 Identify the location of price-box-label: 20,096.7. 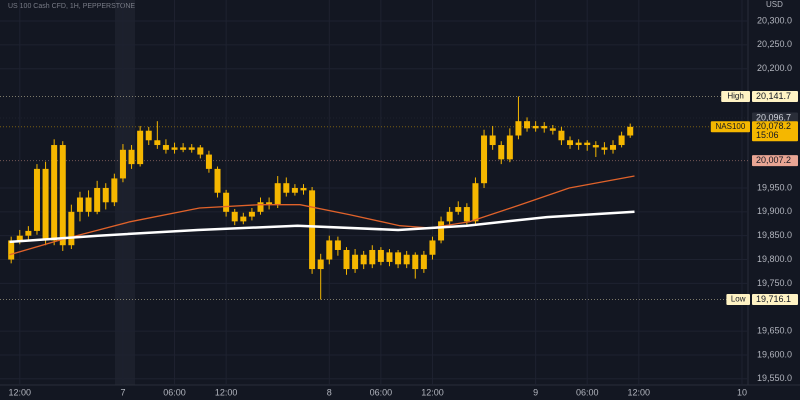
(773, 117).